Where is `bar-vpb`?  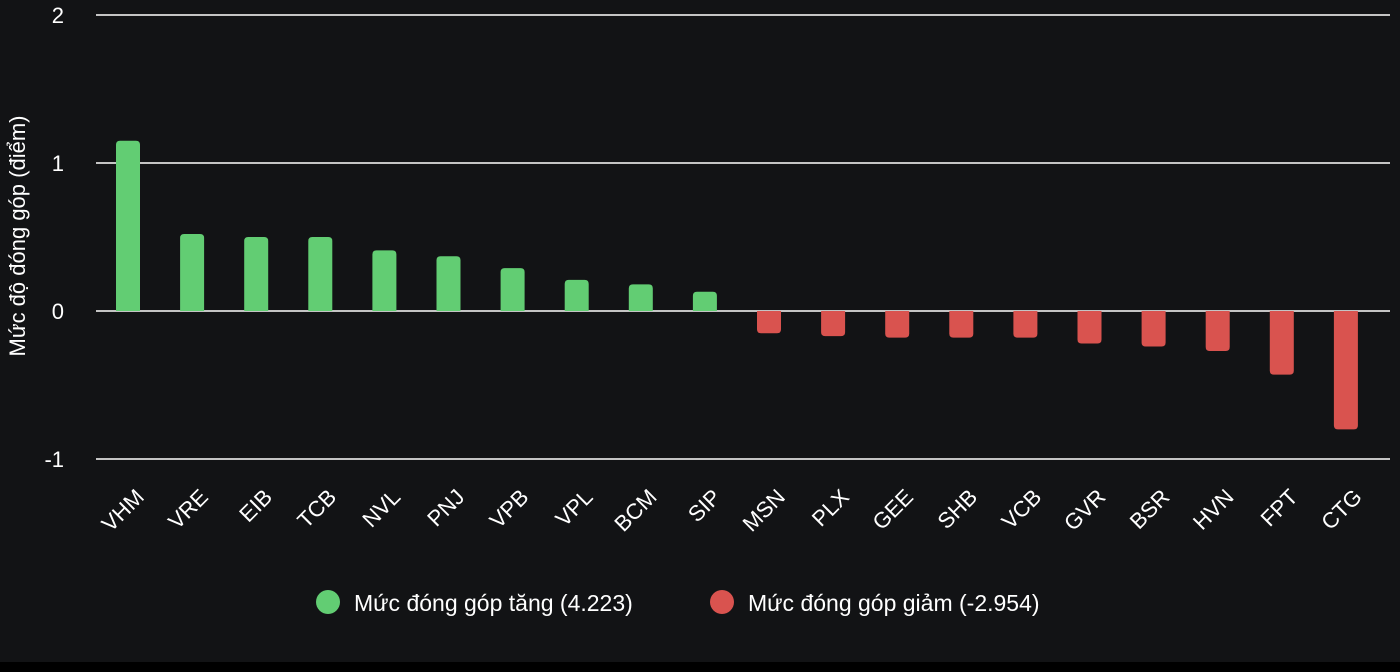
bar-vpb is located at coordinates (512, 289).